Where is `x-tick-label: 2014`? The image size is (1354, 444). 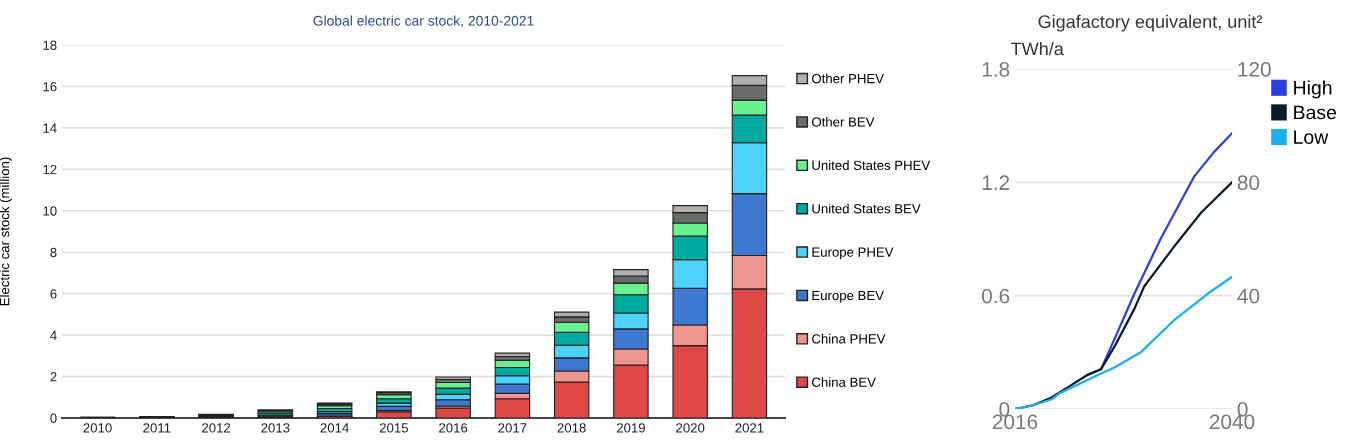
x-tick-label: 2014 is located at coordinates (334, 428).